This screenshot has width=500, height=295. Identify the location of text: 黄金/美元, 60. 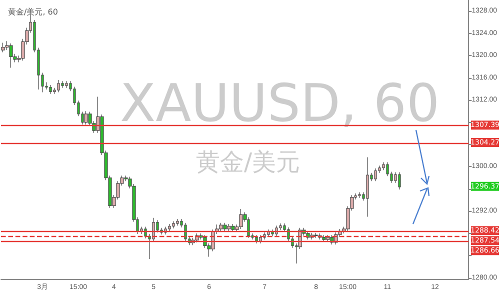
(33, 12).